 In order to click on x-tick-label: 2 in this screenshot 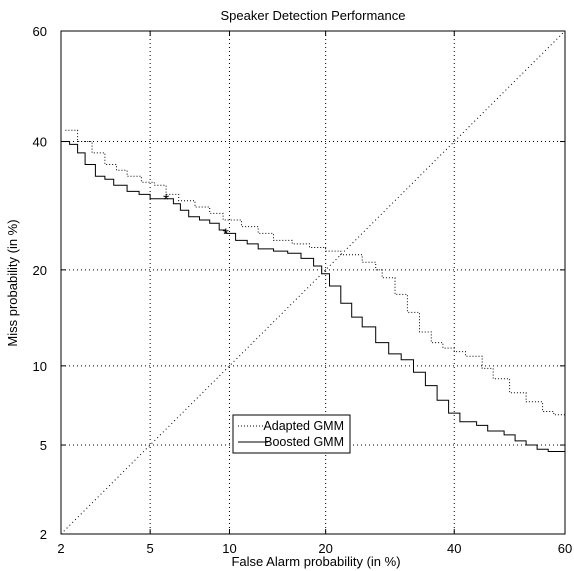, I will do `click(60, 548)`.